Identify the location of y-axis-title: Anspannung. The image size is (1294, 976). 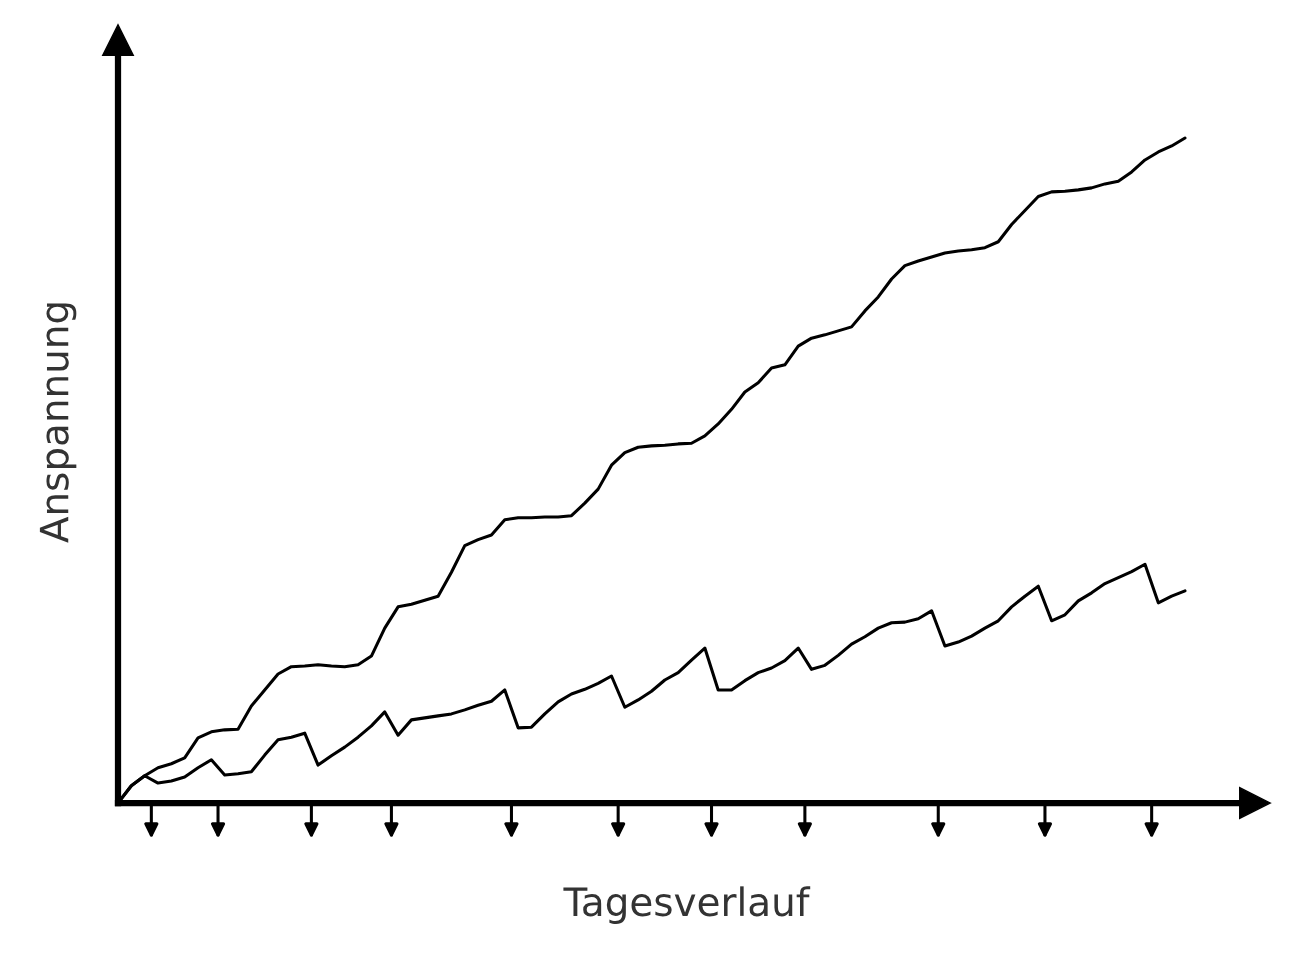
(58, 423).